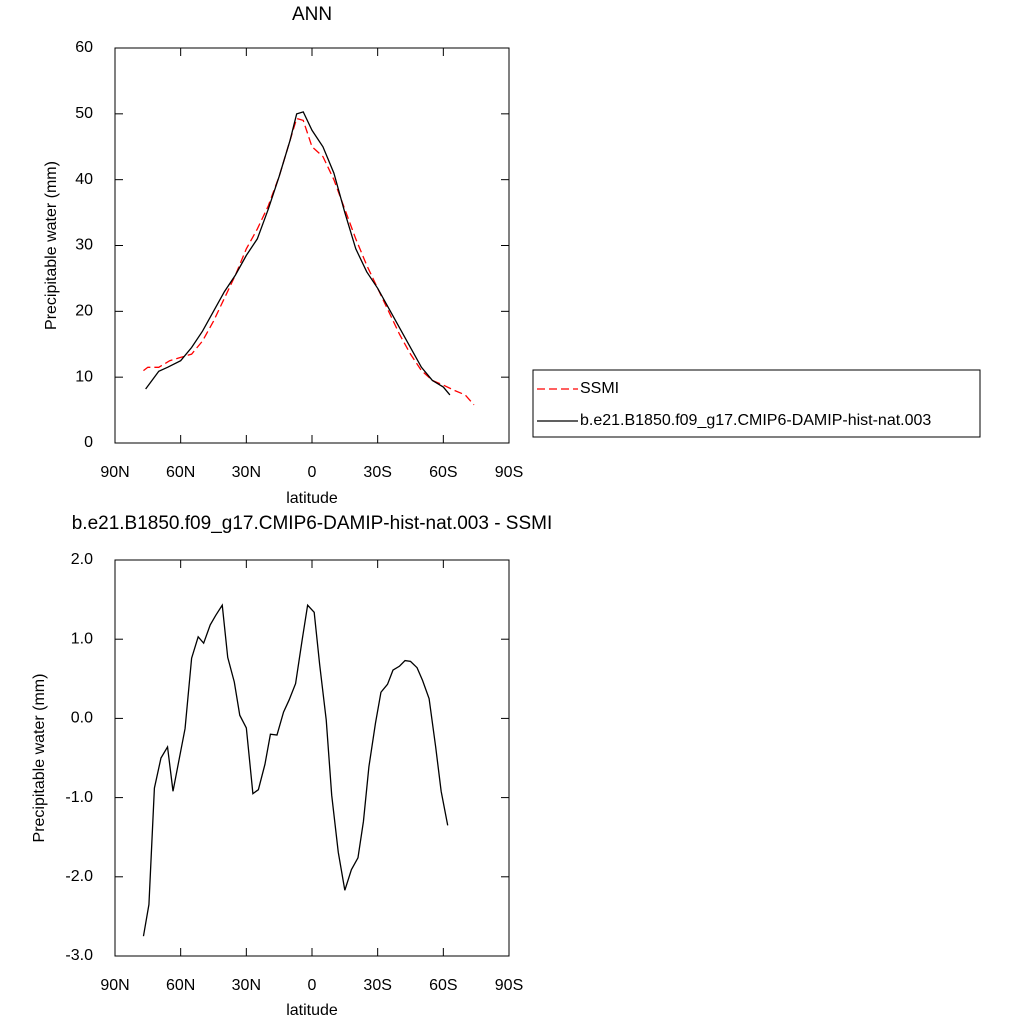  Describe the element at coordinates (84, 113) in the screenshot. I see `y-tick-label: 50` at that location.